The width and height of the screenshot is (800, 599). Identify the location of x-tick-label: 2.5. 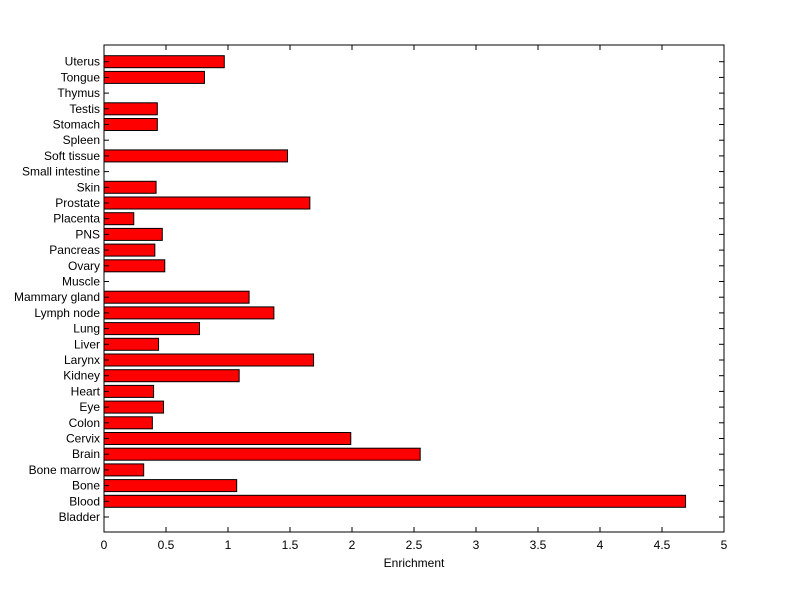
(414, 545).